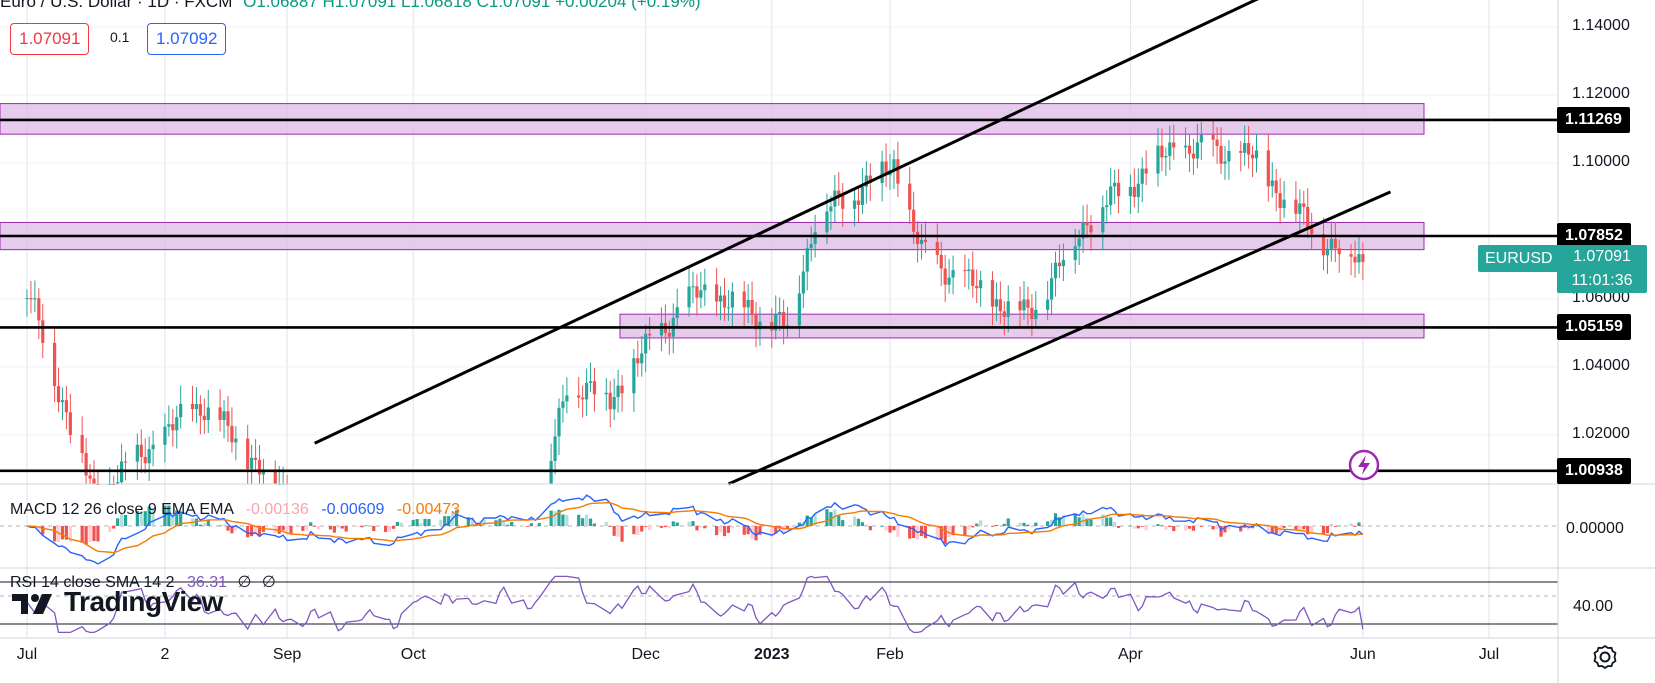 The image size is (1655, 683). What do you see at coordinates (122, 509) in the screenshot?
I see `macd-legend-name: MACD 12 26 close 9 EMA EMA` at bounding box center [122, 509].